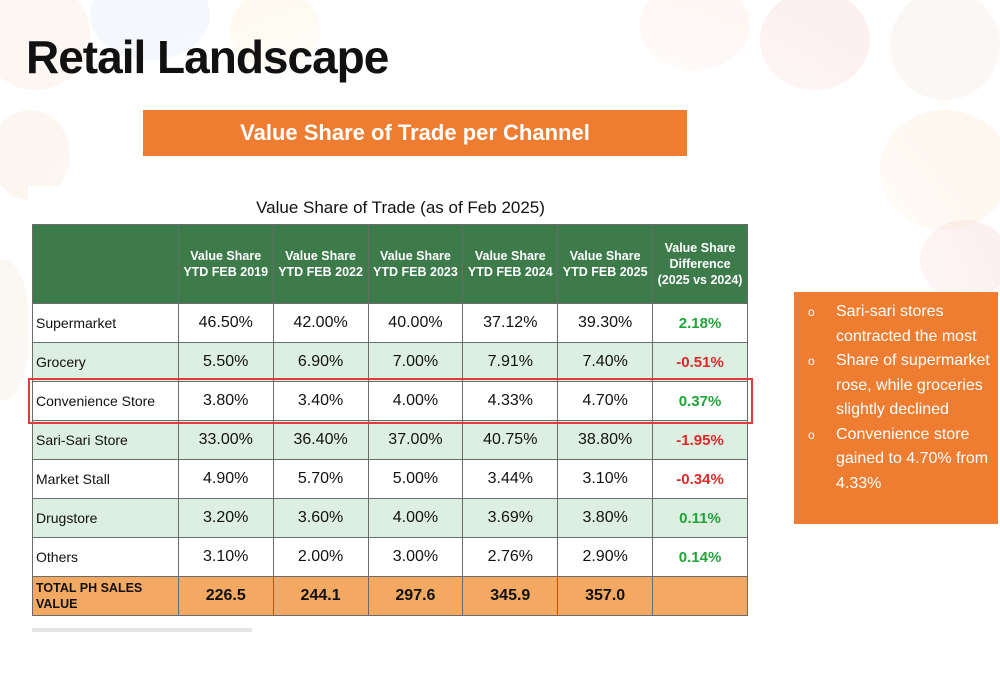 The height and width of the screenshot is (685, 1000). I want to click on value-cell: 5.50%, so click(225, 362).